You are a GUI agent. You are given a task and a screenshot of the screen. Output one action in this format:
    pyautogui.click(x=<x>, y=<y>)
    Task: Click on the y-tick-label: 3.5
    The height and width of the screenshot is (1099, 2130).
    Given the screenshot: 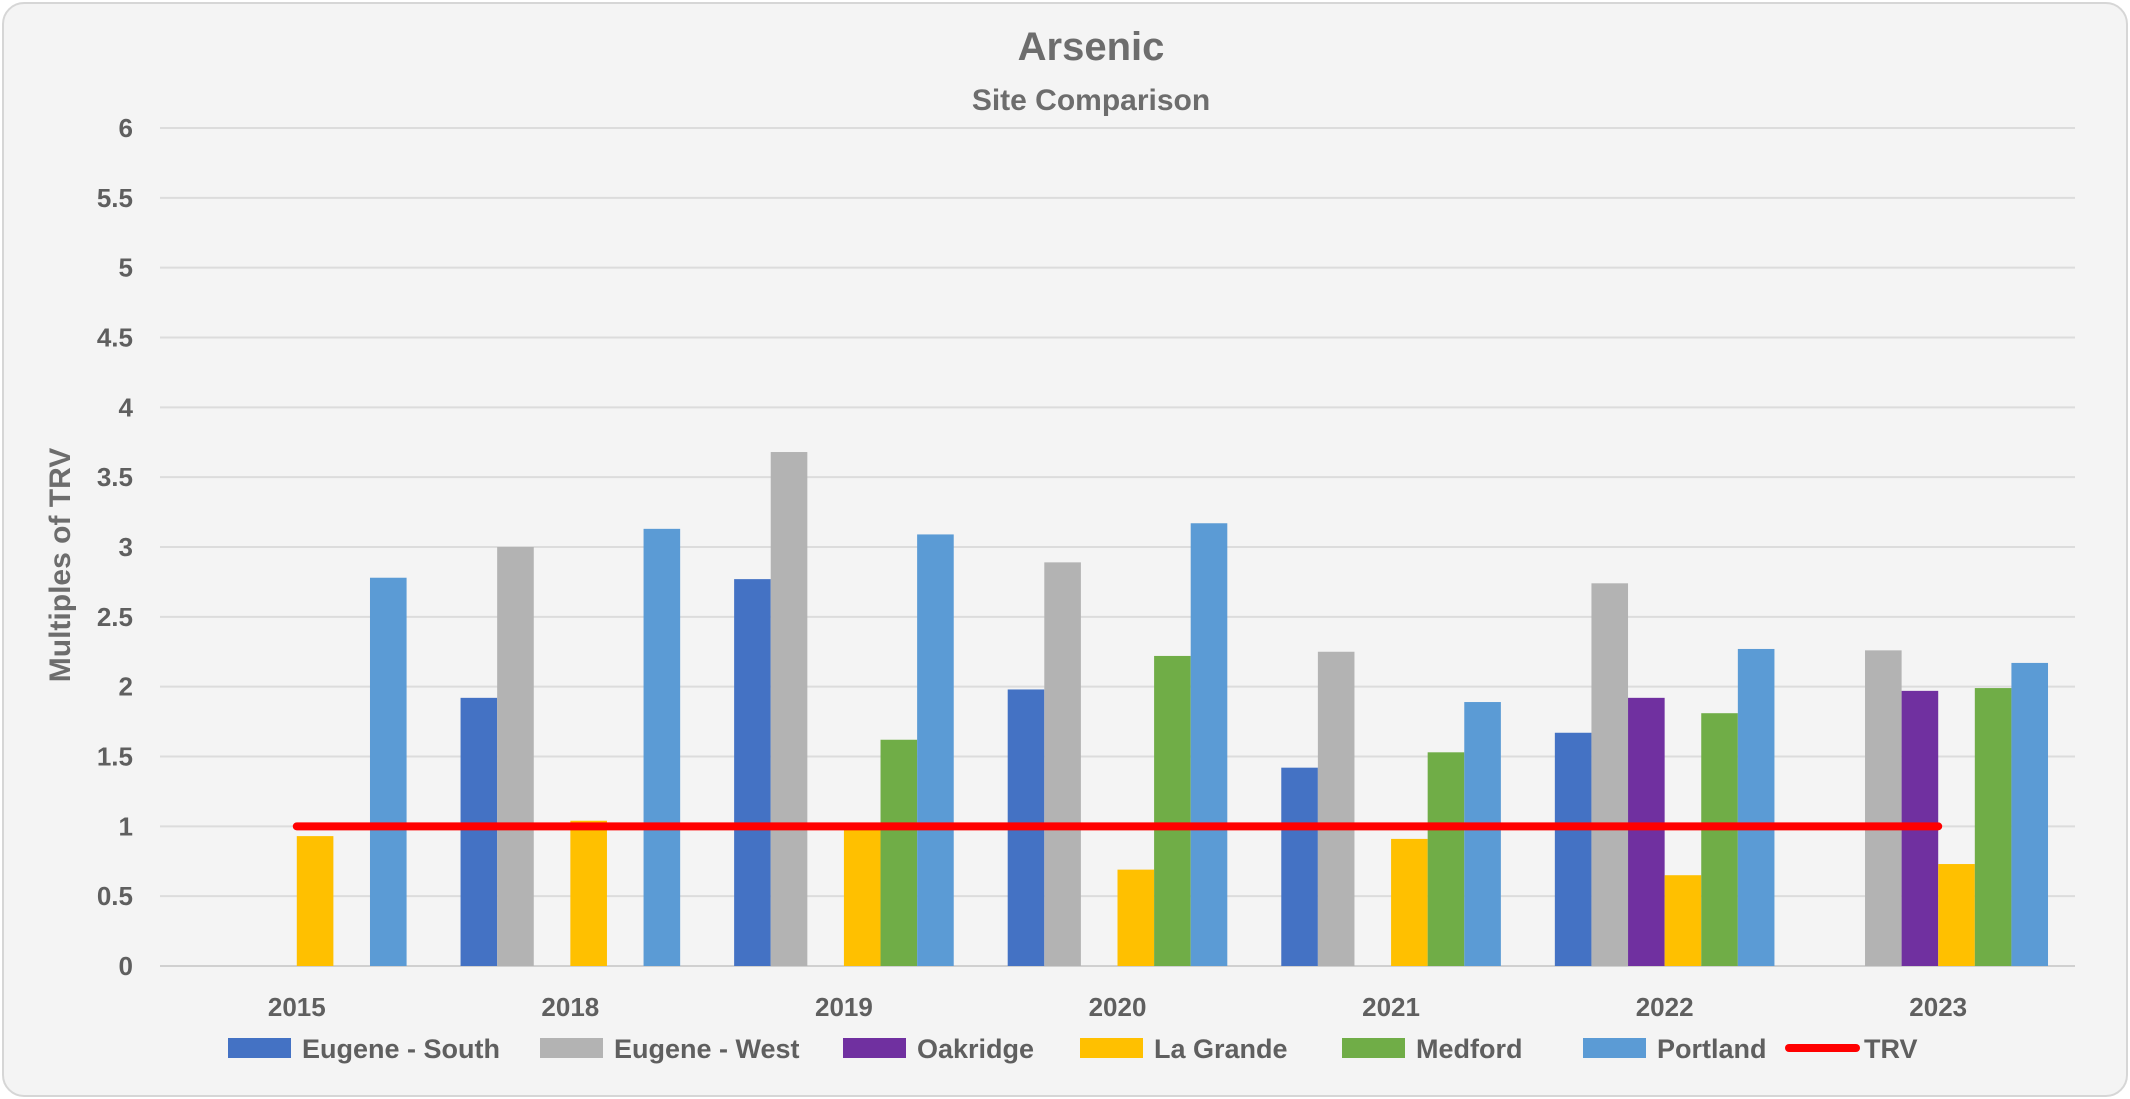 What is the action you would take?
    pyautogui.click(x=115, y=477)
    